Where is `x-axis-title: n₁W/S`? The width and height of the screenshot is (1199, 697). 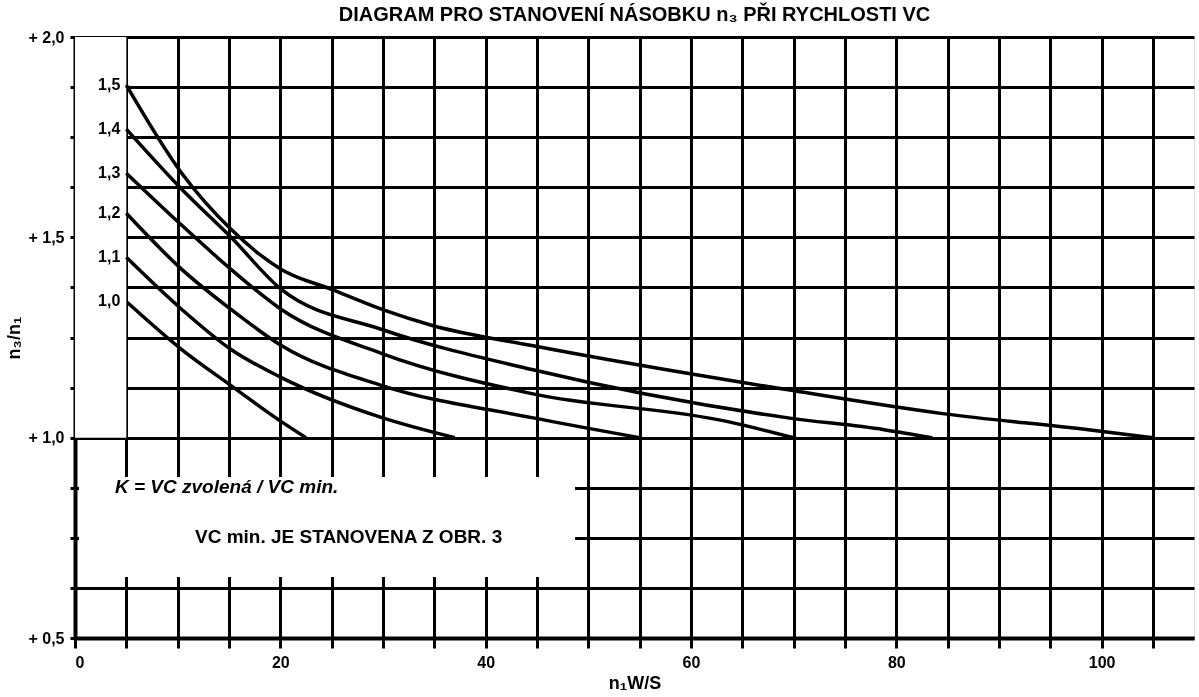
x-axis-title: n₁W/S is located at coordinates (635, 682).